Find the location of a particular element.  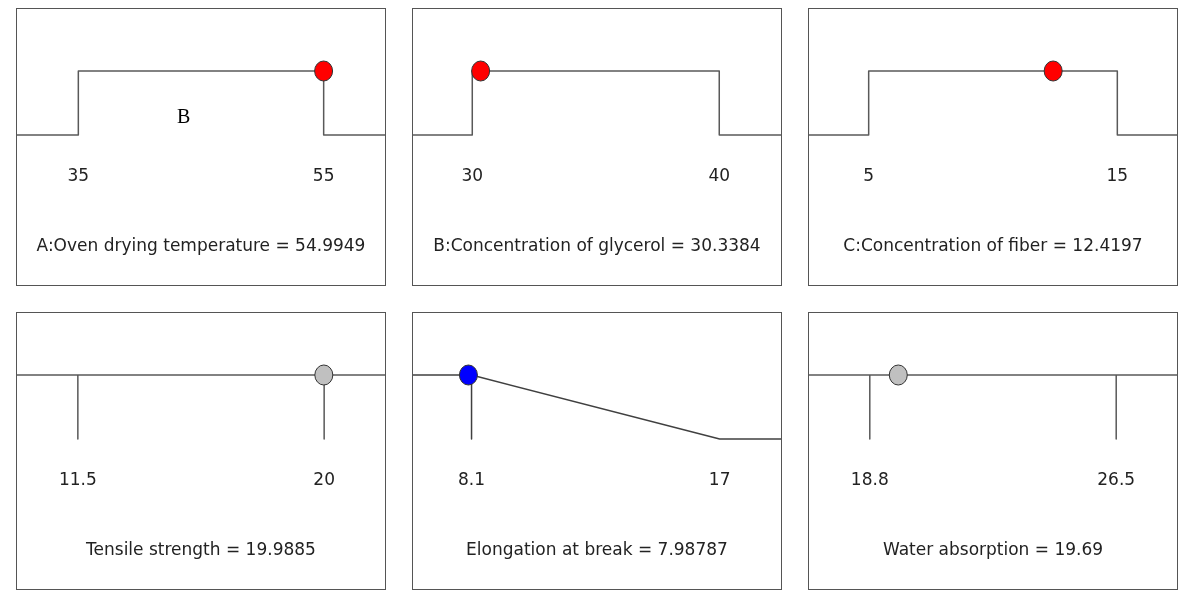

x-axis-title: C:Concentration of fiber = 12.4197 is located at coordinates (993, 245).